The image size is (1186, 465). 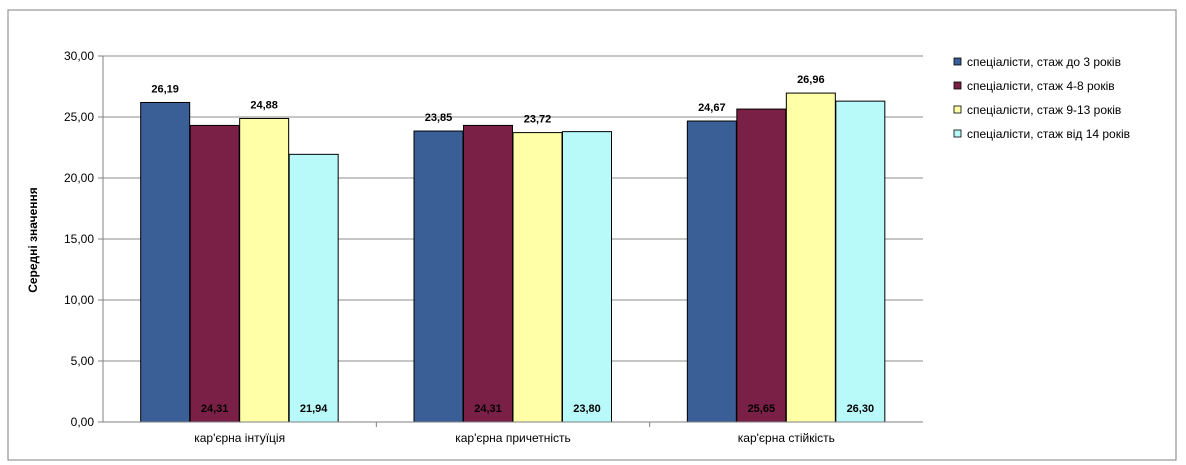 What do you see at coordinates (83, 422) in the screenshot?
I see `y-tick-label: 0,00` at bounding box center [83, 422].